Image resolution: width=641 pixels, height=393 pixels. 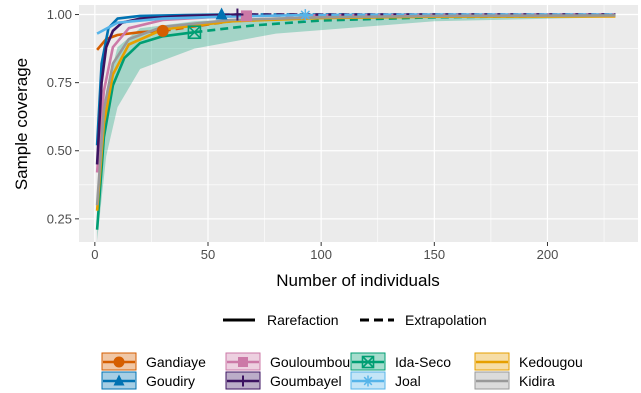 What do you see at coordinates (385, 380) in the screenshot?
I see `legend-item-joal: Joal` at bounding box center [385, 380].